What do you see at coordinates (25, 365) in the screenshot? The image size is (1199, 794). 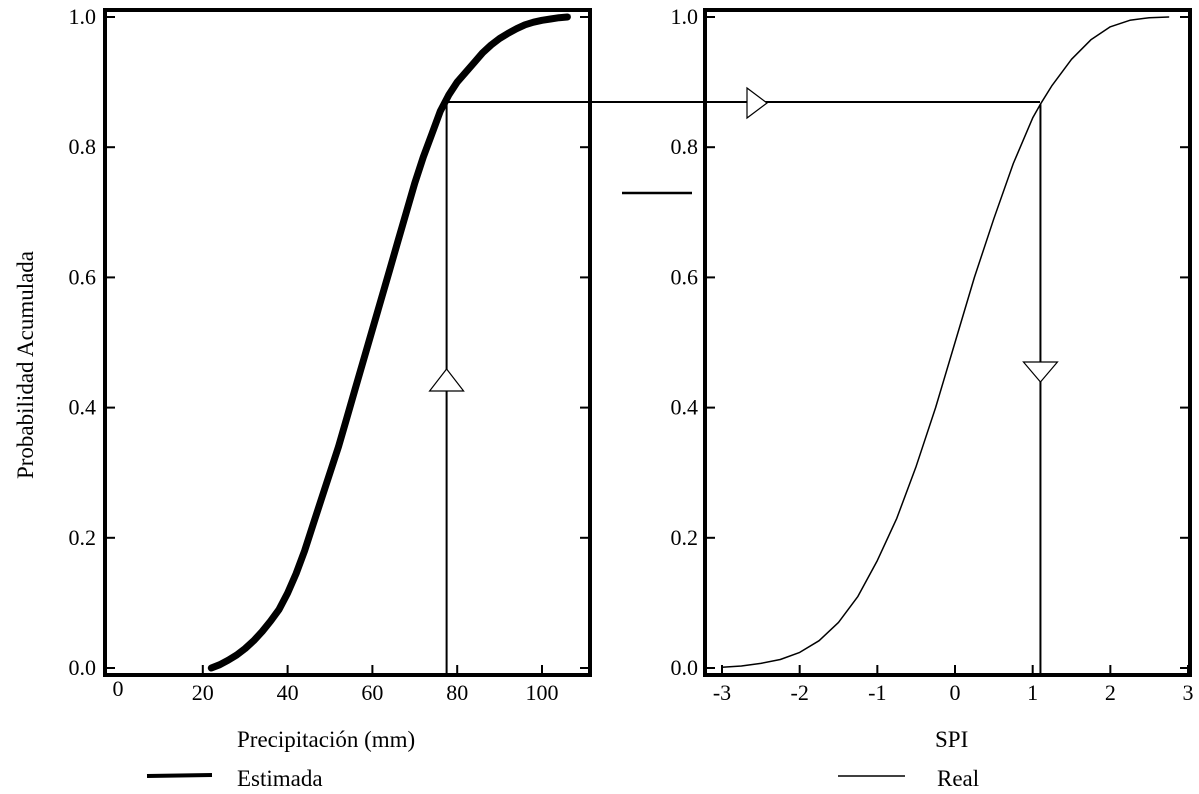 I see `left-y-axis-title: Probabilidad Acumulada` at bounding box center [25, 365].